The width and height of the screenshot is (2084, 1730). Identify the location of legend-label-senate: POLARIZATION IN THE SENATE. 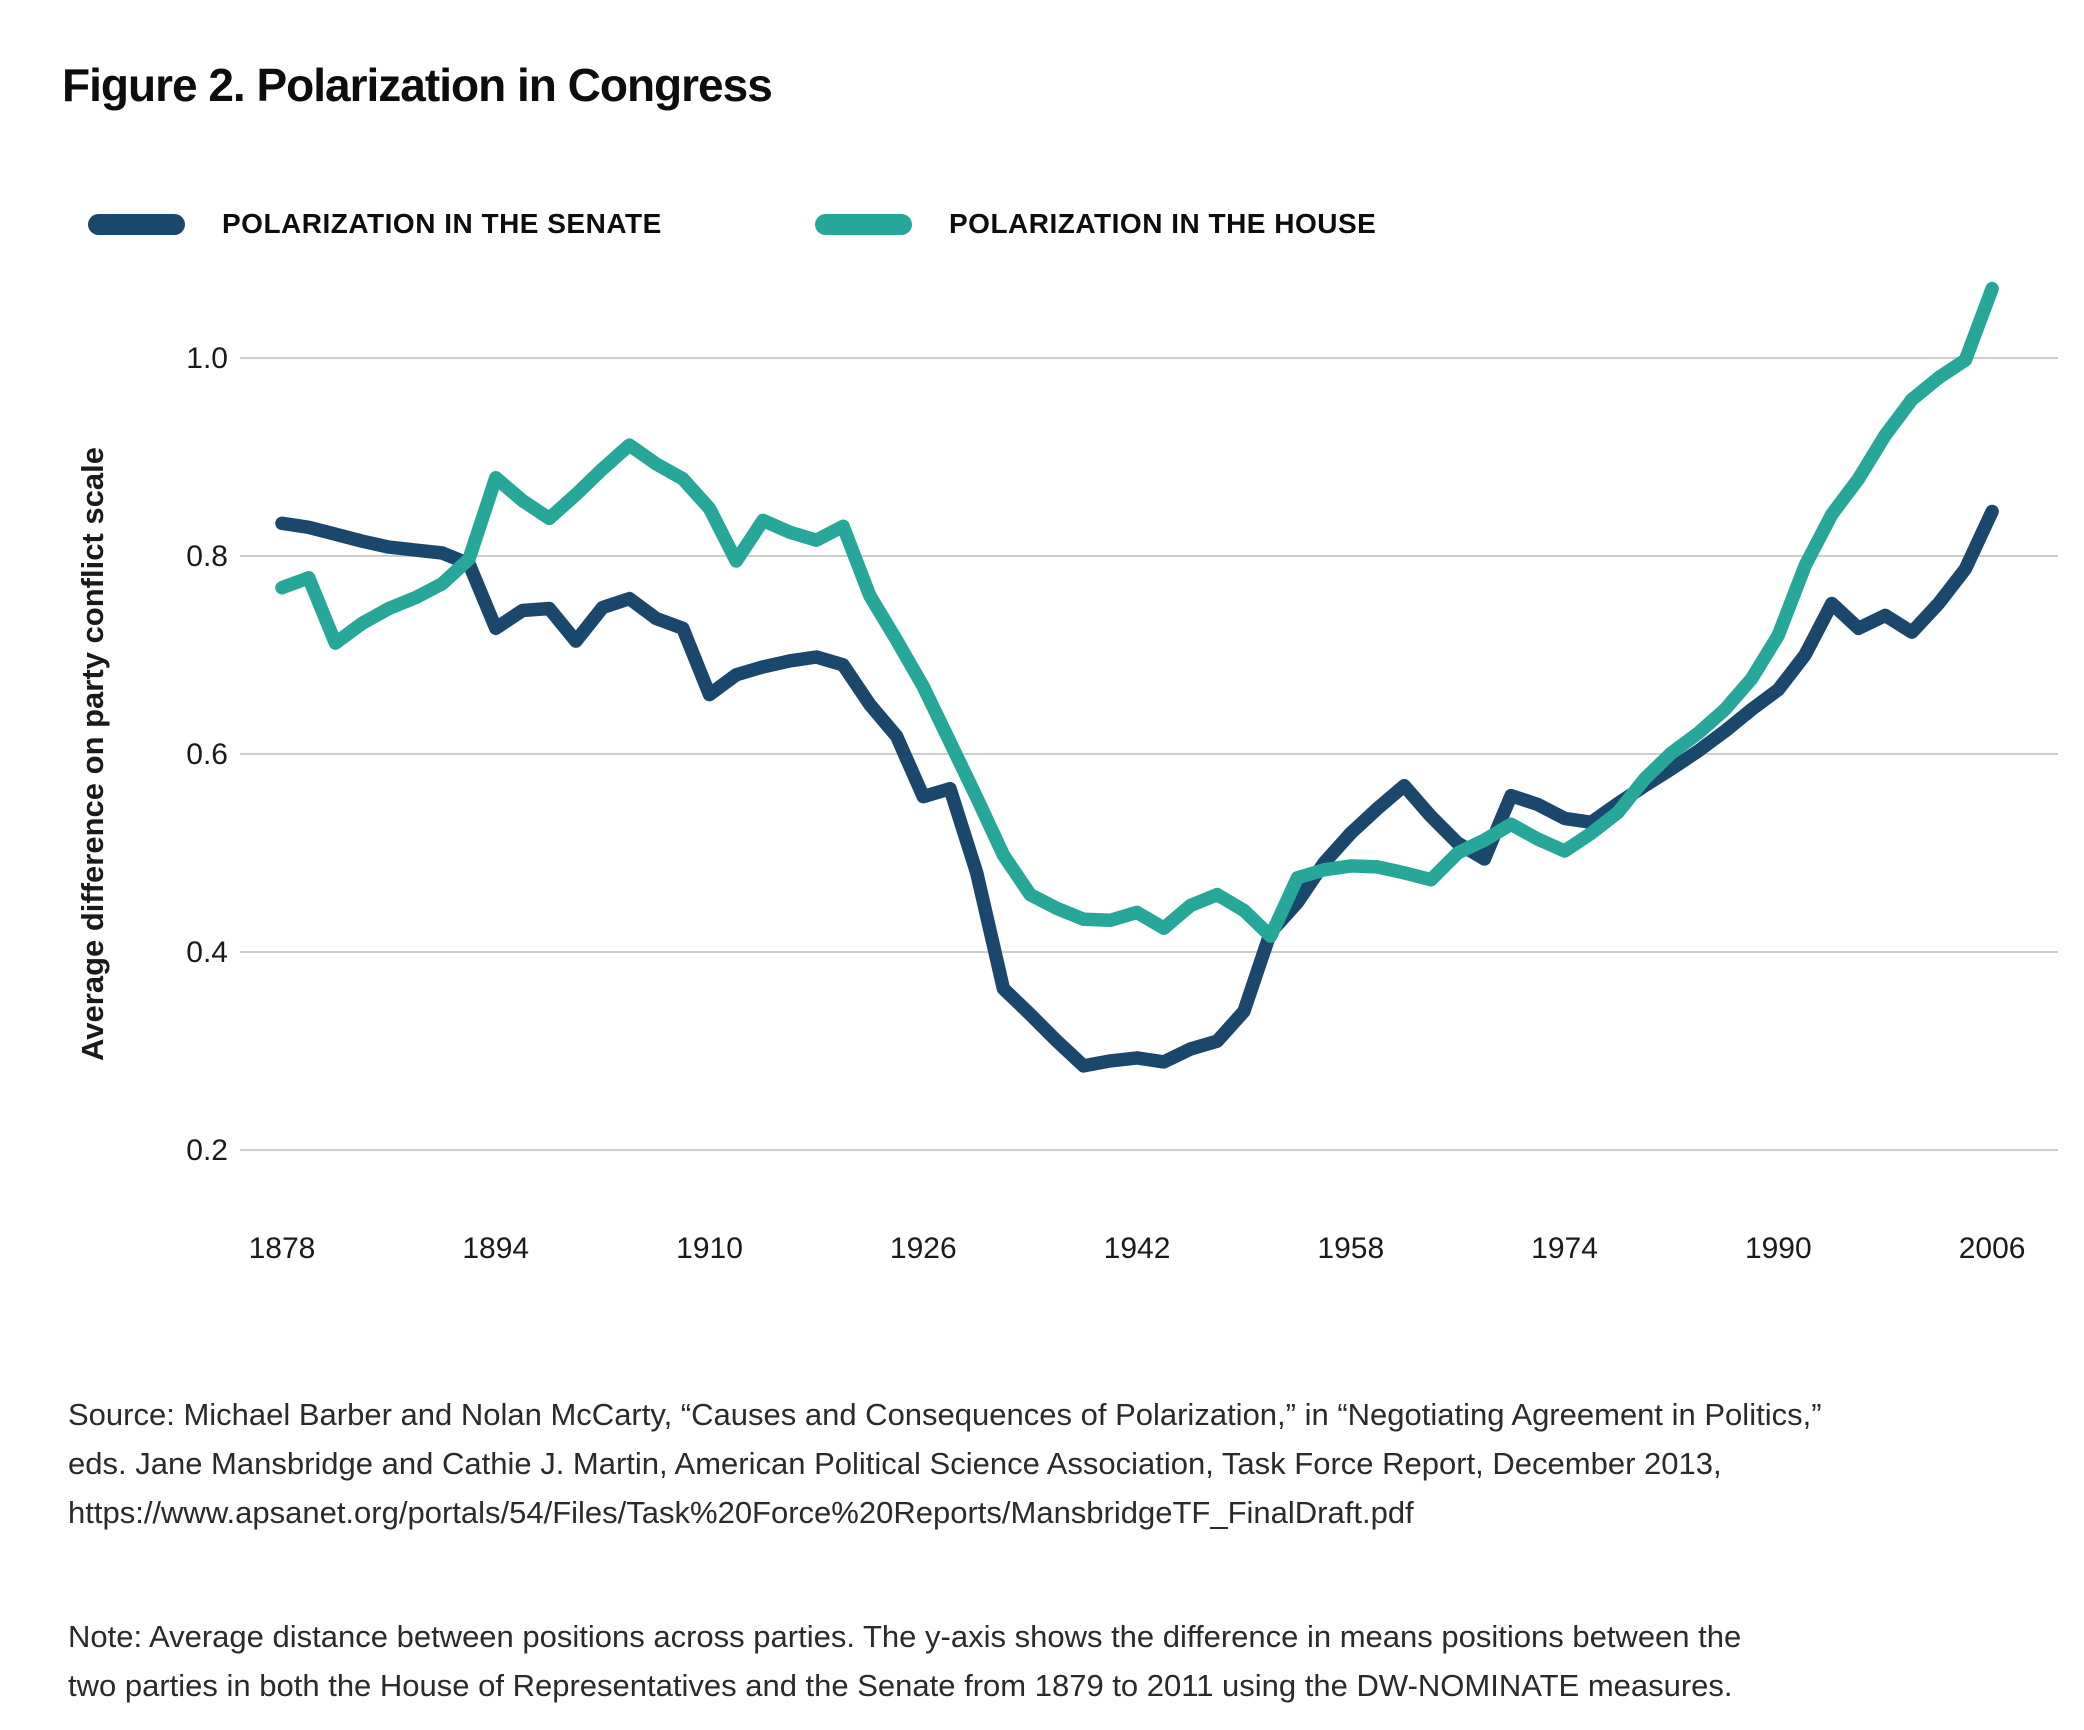
(442, 223).